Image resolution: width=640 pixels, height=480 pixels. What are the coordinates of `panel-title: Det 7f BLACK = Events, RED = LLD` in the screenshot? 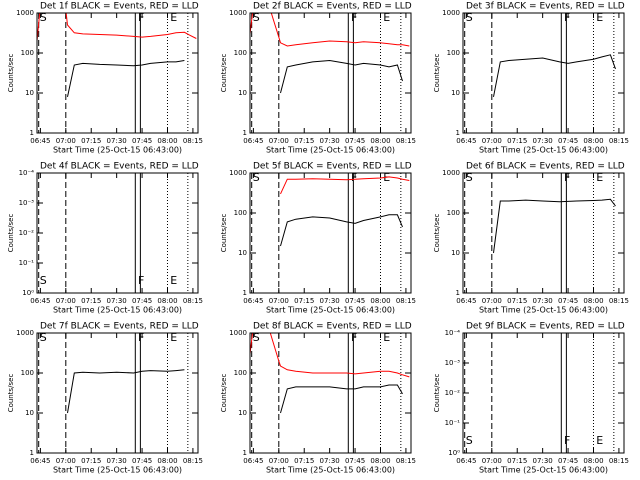 It's located at (119, 327).